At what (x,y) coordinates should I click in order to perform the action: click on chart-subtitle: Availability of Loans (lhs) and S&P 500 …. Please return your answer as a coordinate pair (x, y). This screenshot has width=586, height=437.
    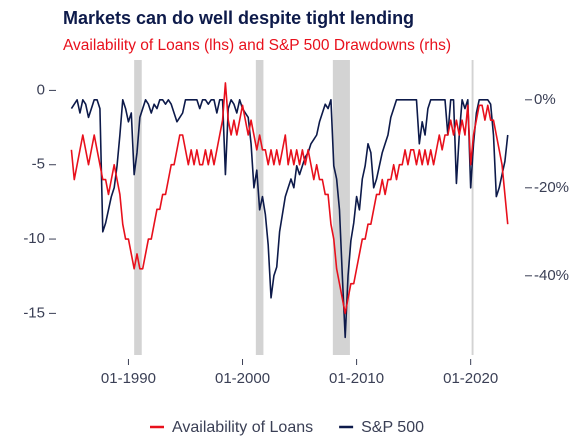
    Looking at the image, I should click on (257, 45).